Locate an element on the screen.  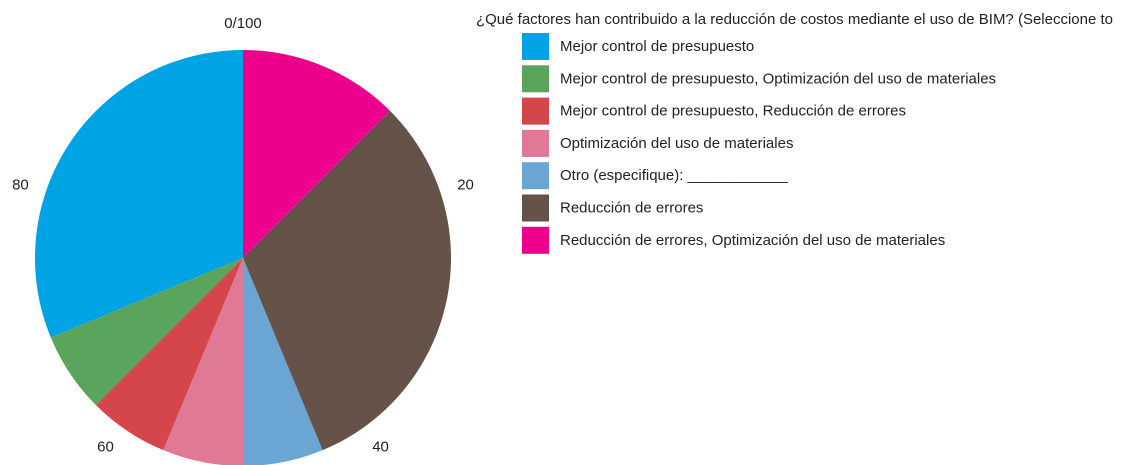
tick-label: 40 is located at coordinates (380, 446).